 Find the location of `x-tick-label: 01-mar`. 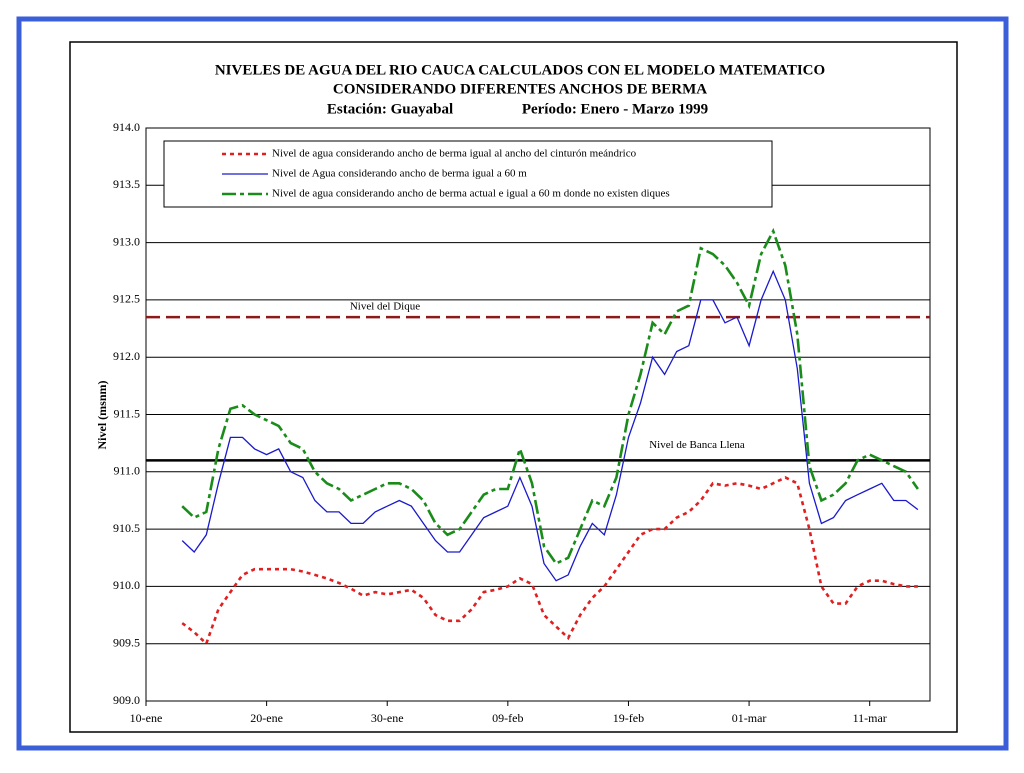

x-tick-label: 01-mar is located at coordinates (749, 718).